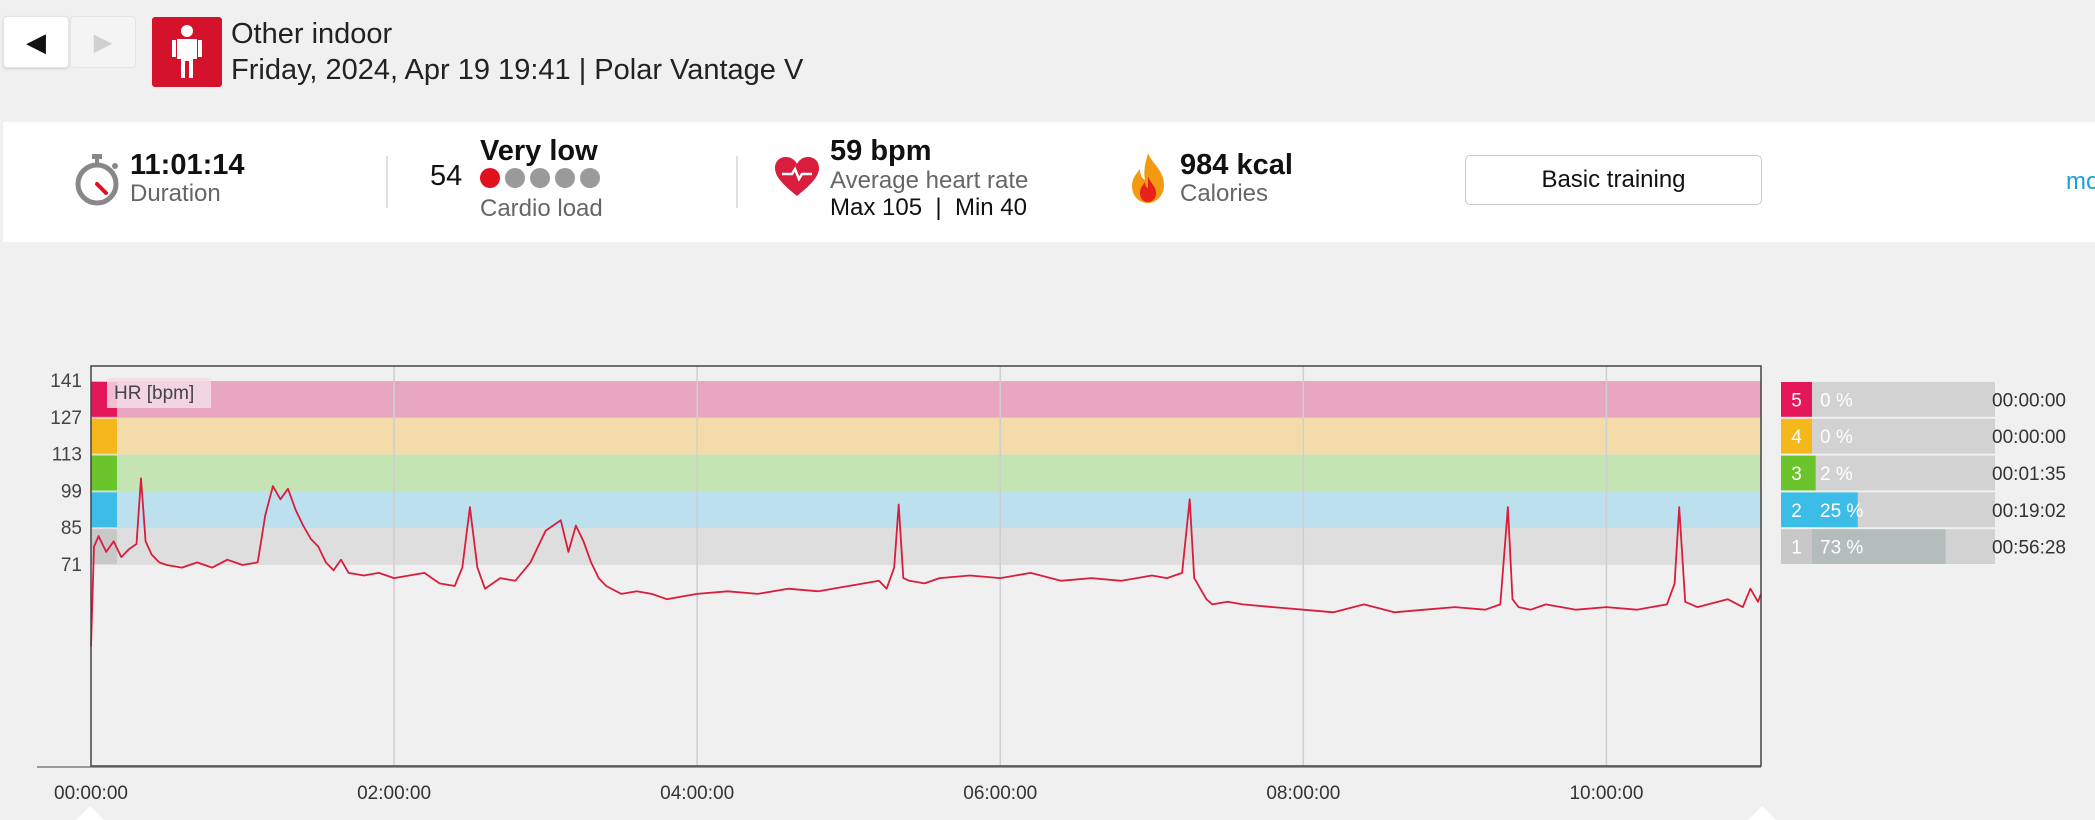 The image size is (2095, 820). What do you see at coordinates (394, 793) in the screenshot?
I see `x-tick-label: 02:00:00` at bounding box center [394, 793].